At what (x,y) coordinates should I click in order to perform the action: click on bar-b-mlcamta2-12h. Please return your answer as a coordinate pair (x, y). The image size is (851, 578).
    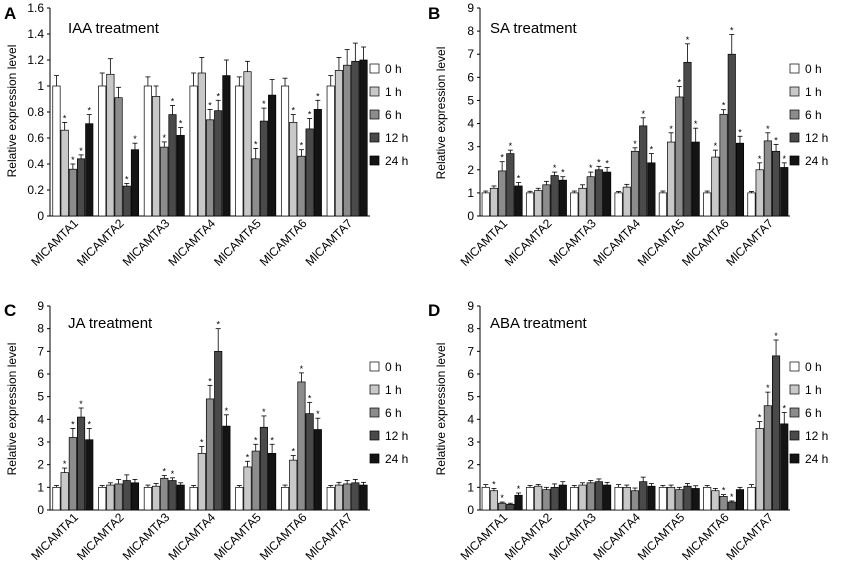
    Looking at the image, I should click on (554, 196).